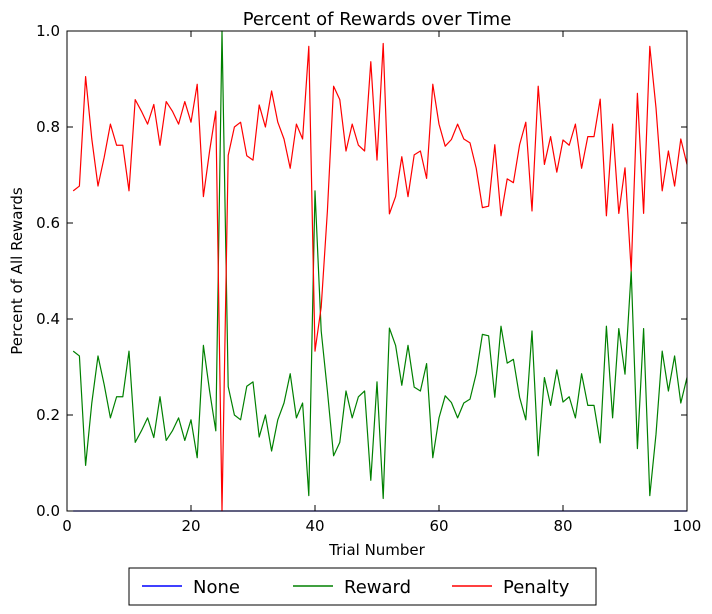 The image size is (712, 614). What do you see at coordinates (190, 526) in the screenshot?
I see `x-tick-label: 20` at bounding box center [190, 526].